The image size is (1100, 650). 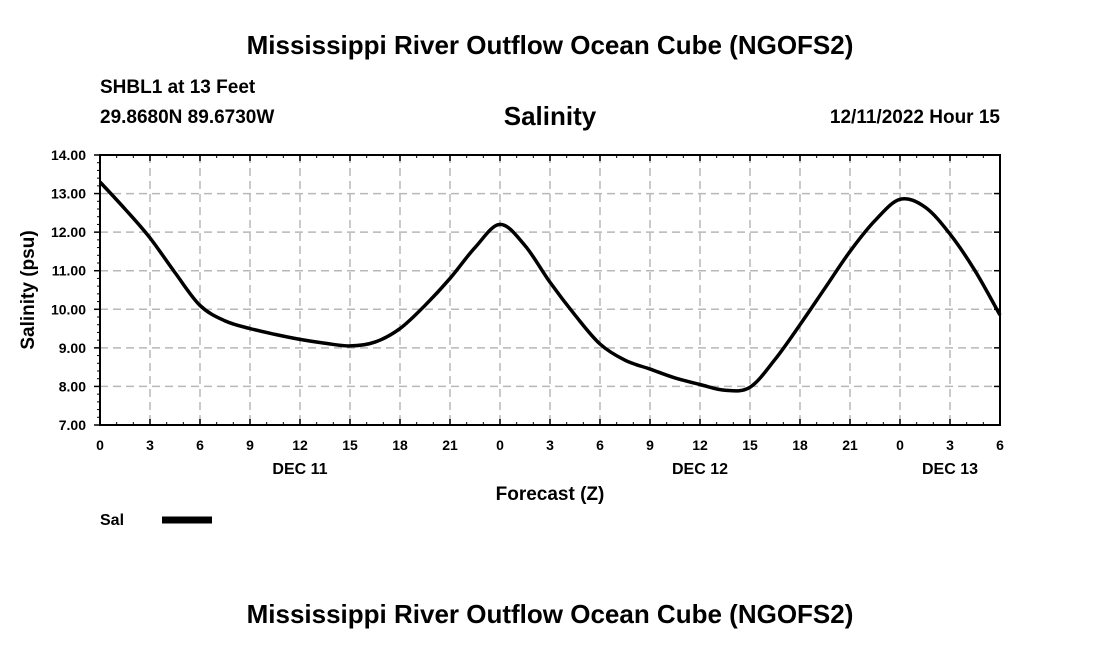 What do you see at coordinates (112, 520) in the screenshot?
I see `legend-label: Sal` at bounding box center [112, 520].